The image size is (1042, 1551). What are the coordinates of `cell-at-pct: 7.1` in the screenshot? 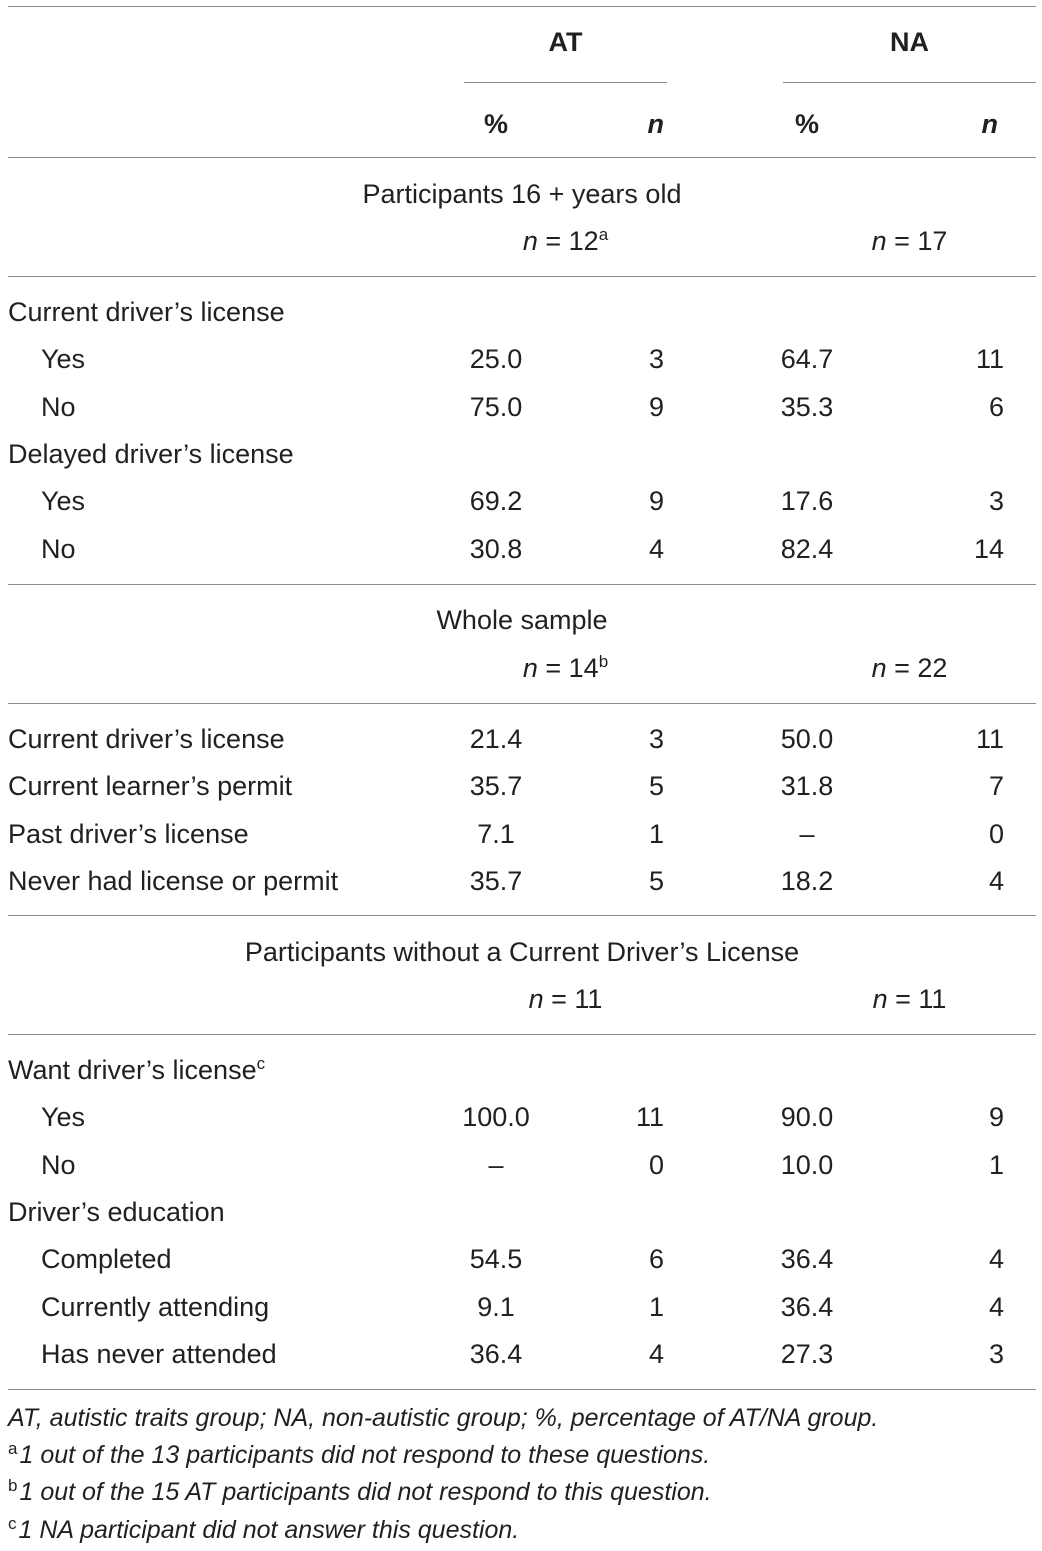 It's located at (496, 834).